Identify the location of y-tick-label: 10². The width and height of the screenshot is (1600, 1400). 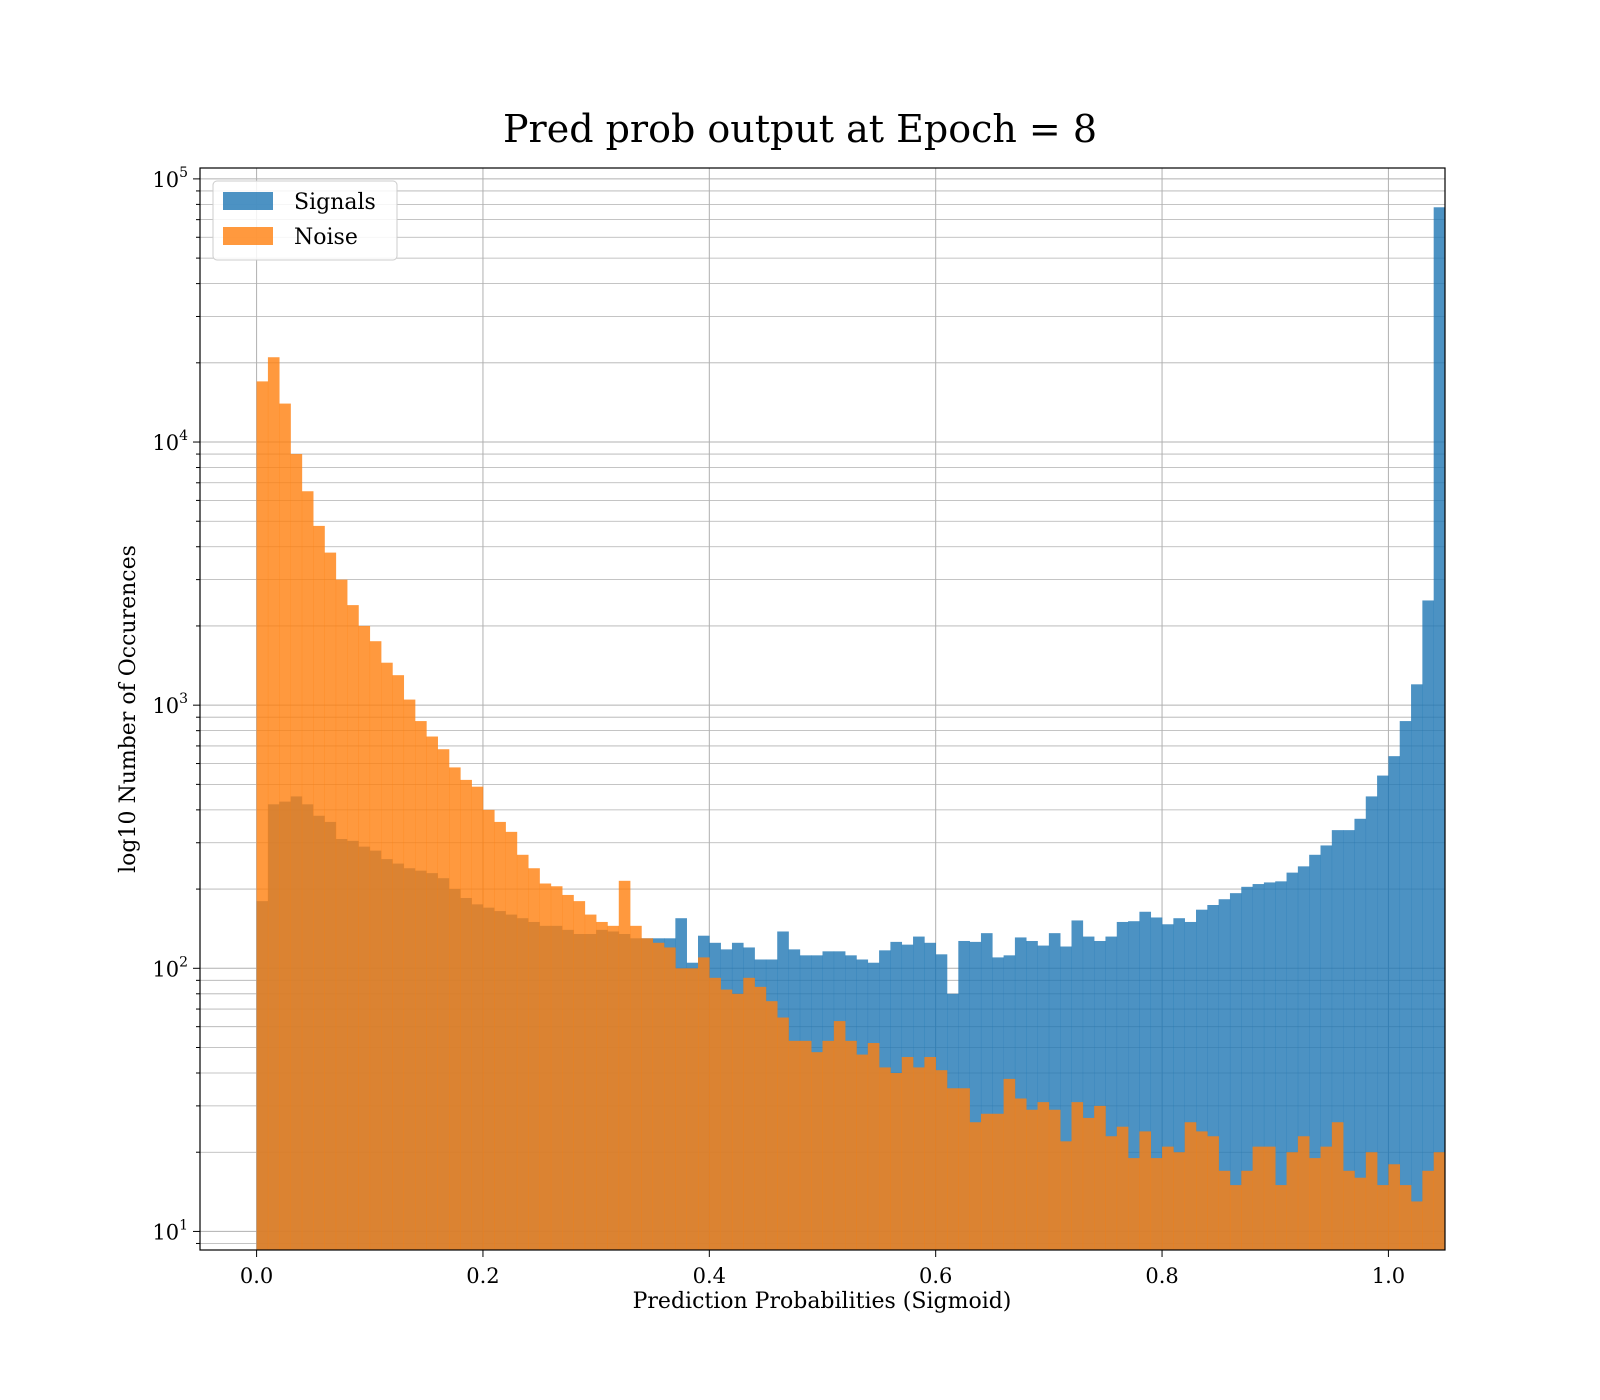
(170, 967).